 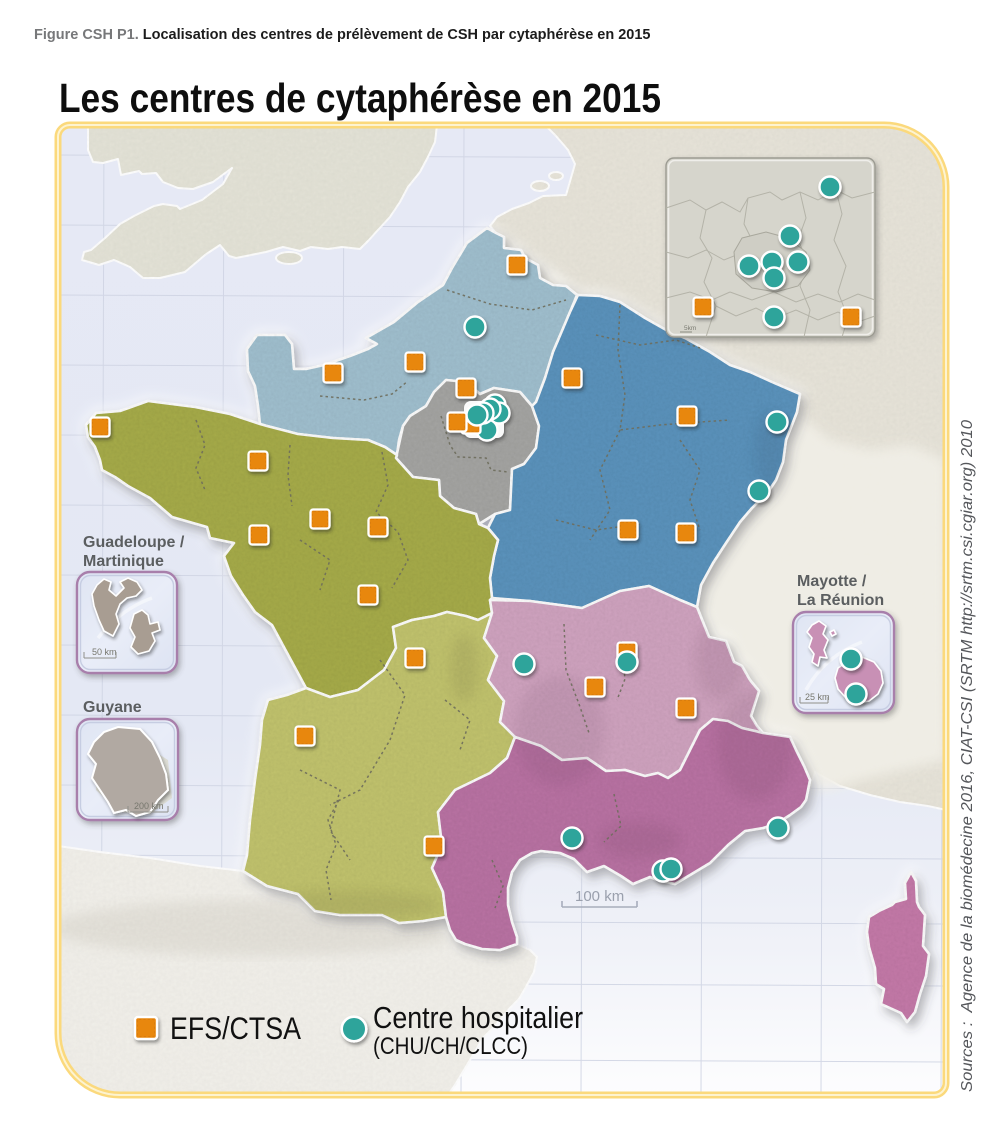 I want to click on svg-text: La Réunion, so click(x=840, y=600).